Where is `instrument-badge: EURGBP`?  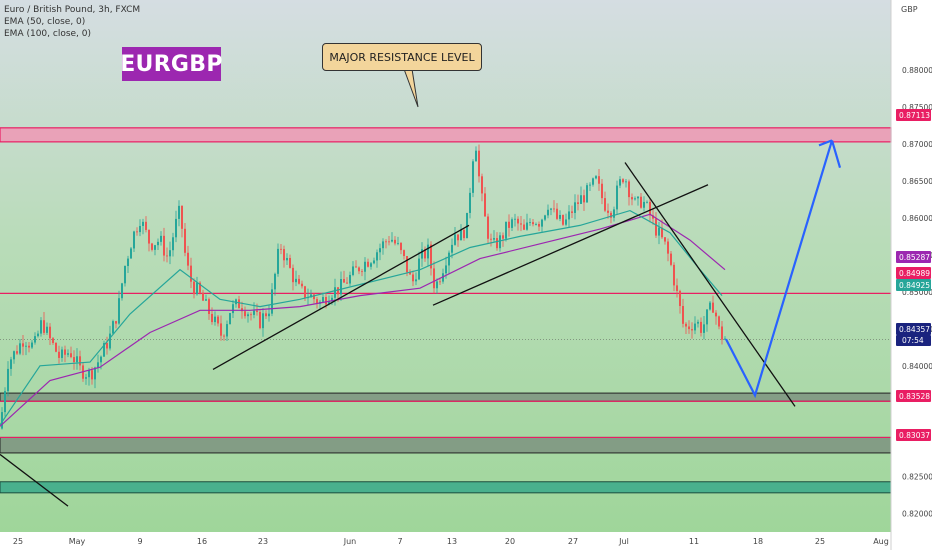
instrument-badge: EURGBP is located at coordinates (171, 64).